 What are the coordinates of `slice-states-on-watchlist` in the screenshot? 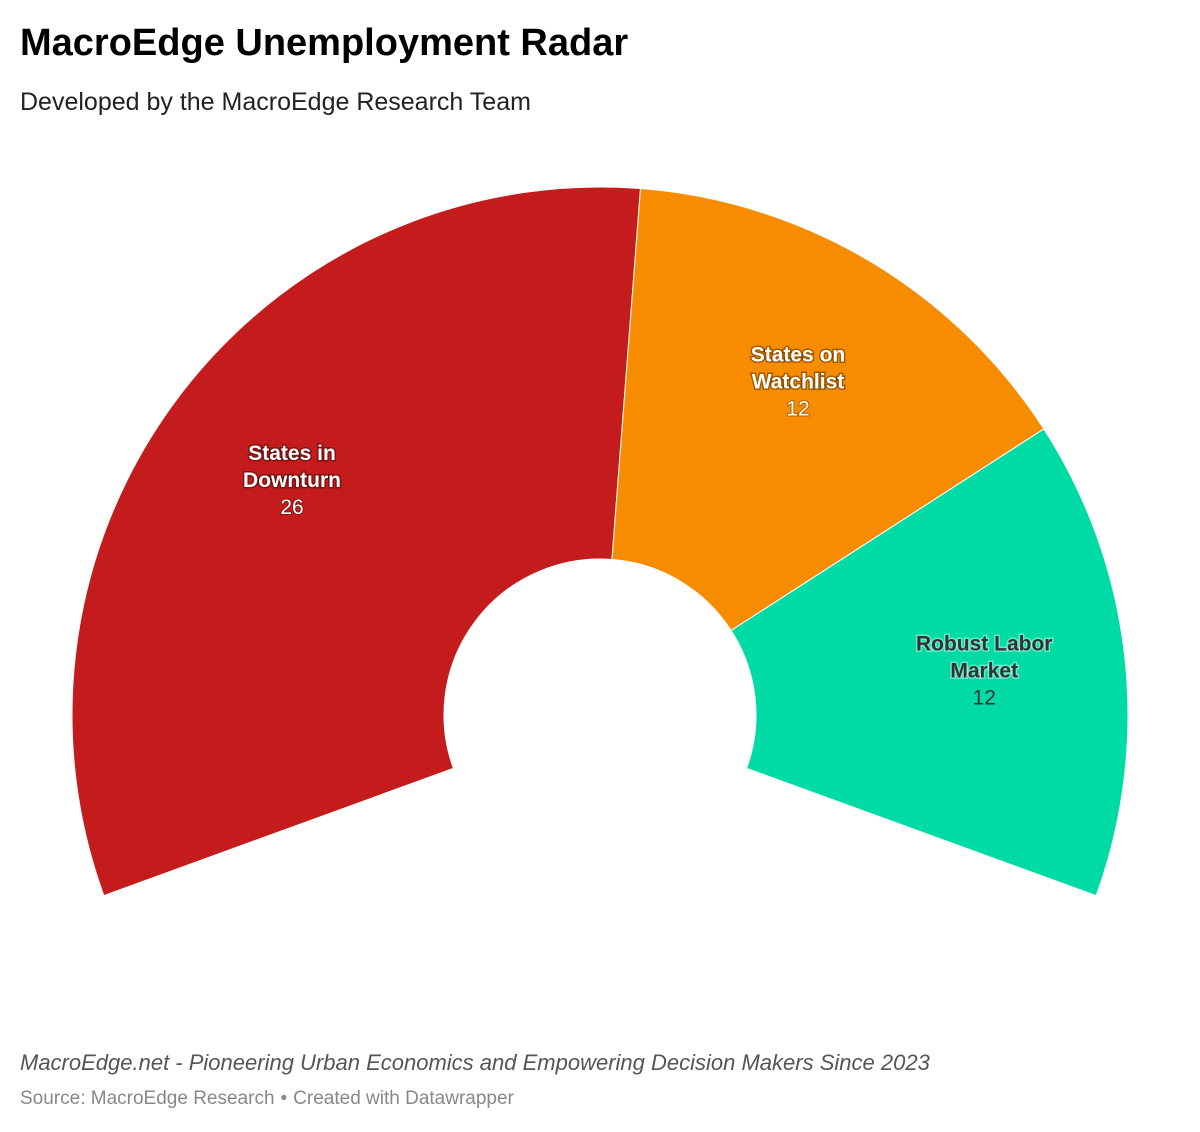 It's located at (828, 410).